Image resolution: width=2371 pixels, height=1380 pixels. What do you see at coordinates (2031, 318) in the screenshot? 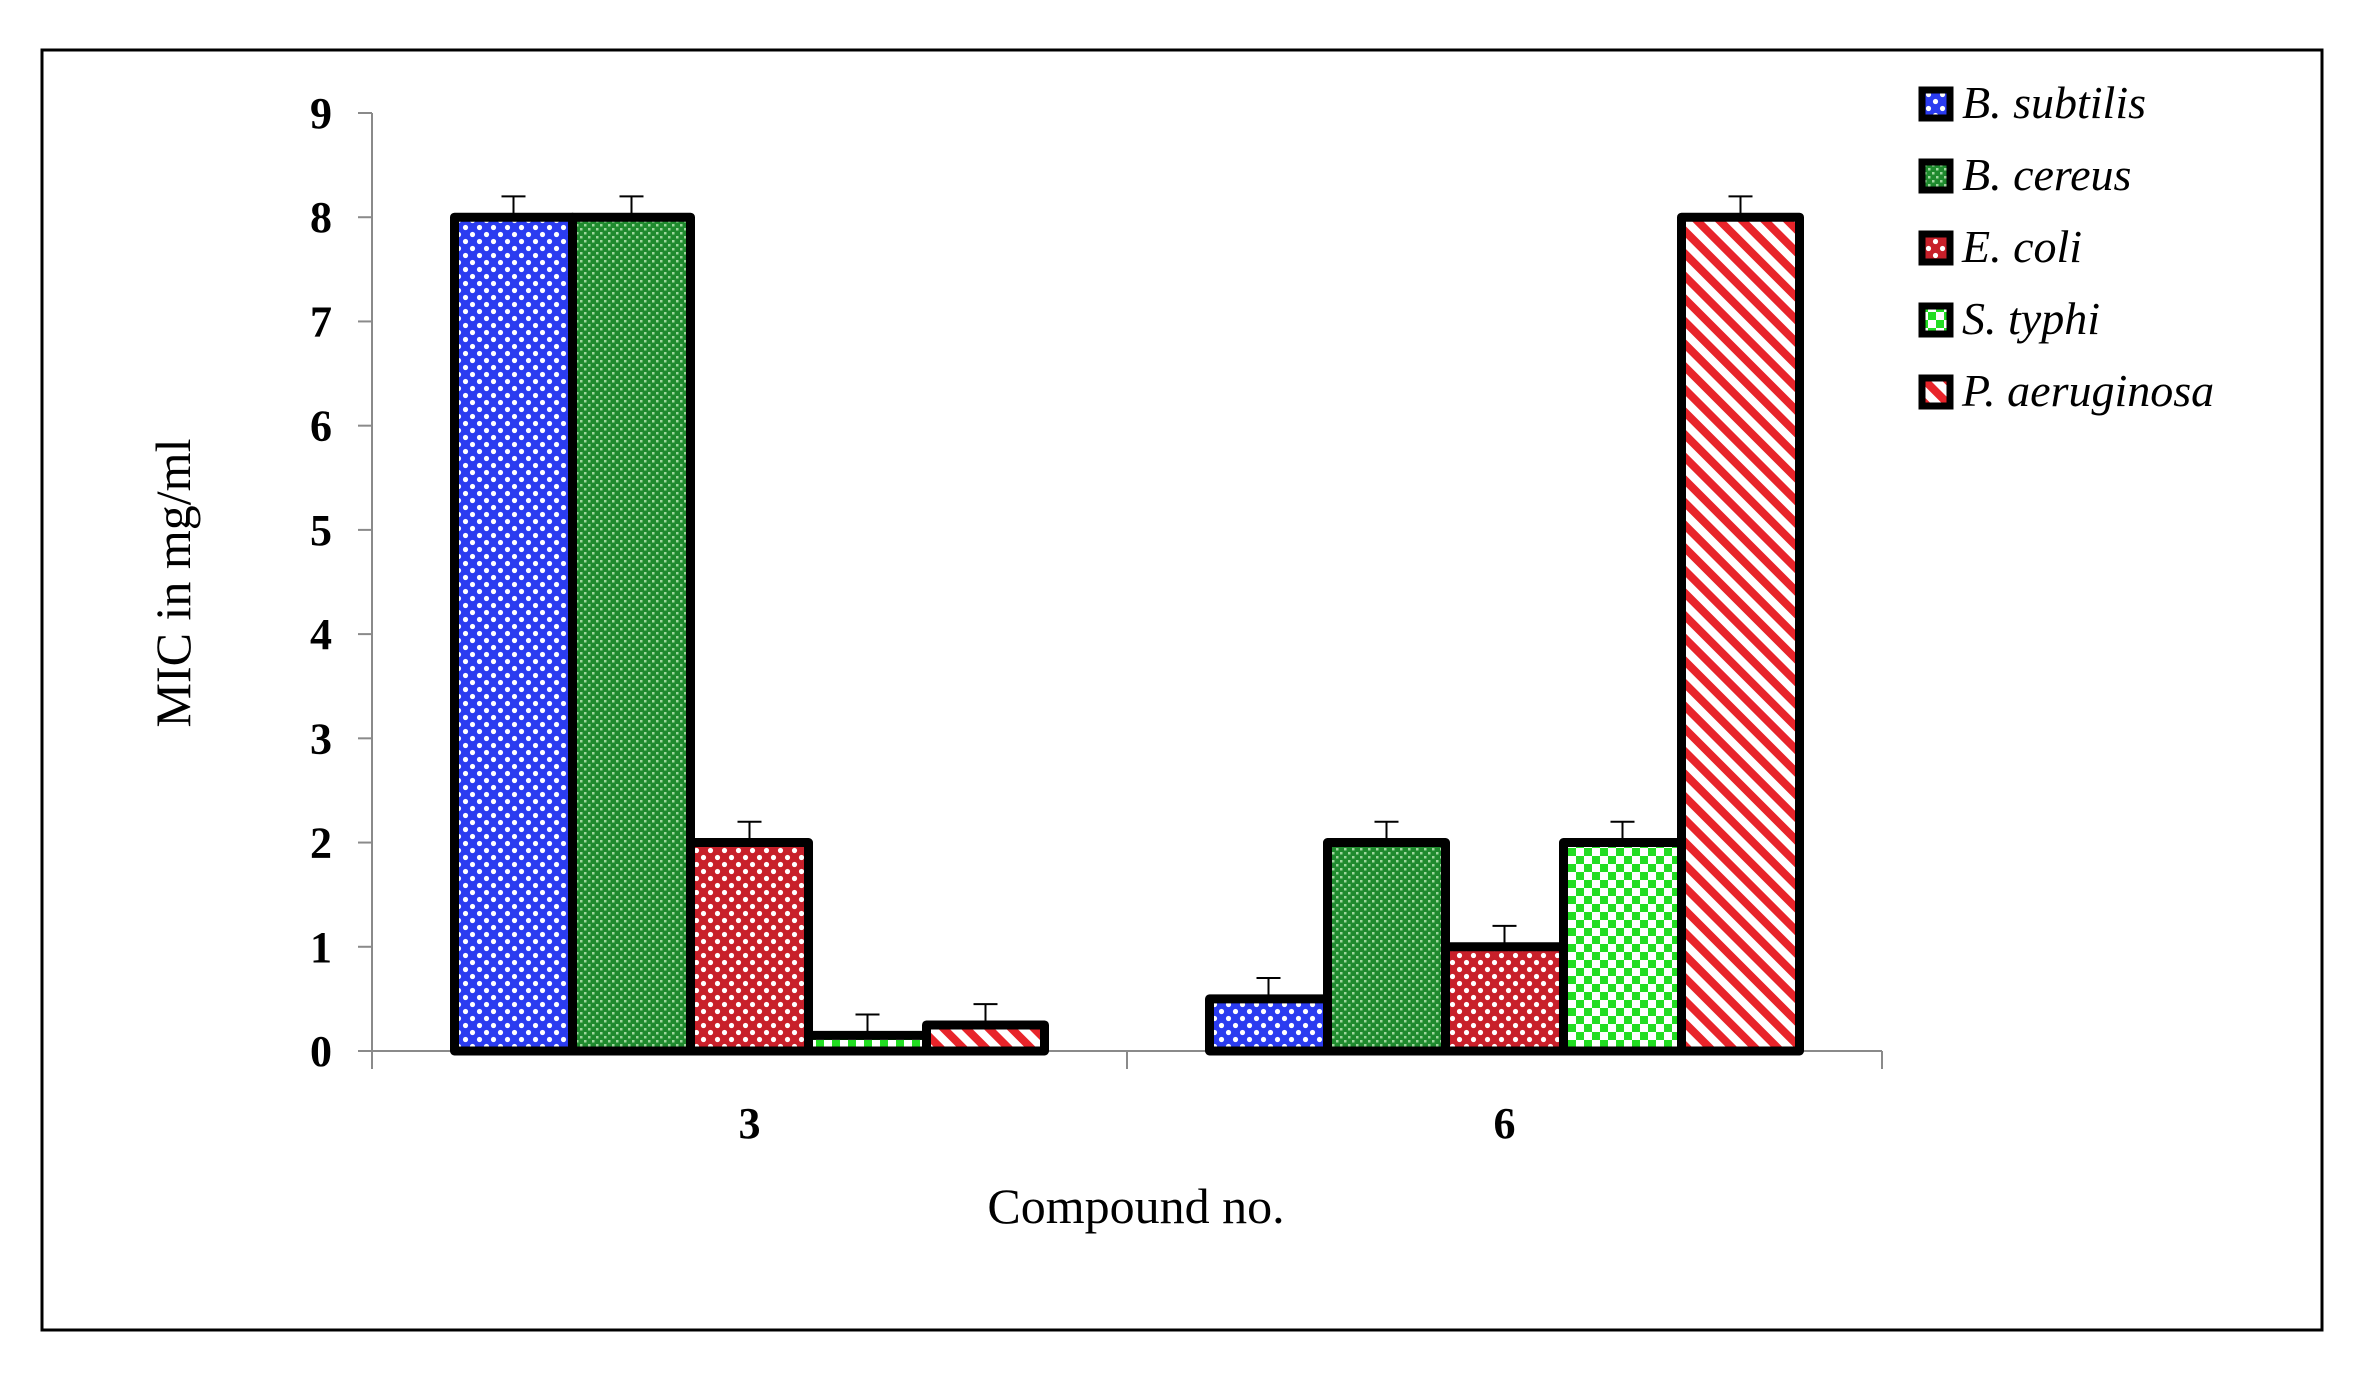
I see `legend-label: S. typhi` at bounding box center [2031, 318].